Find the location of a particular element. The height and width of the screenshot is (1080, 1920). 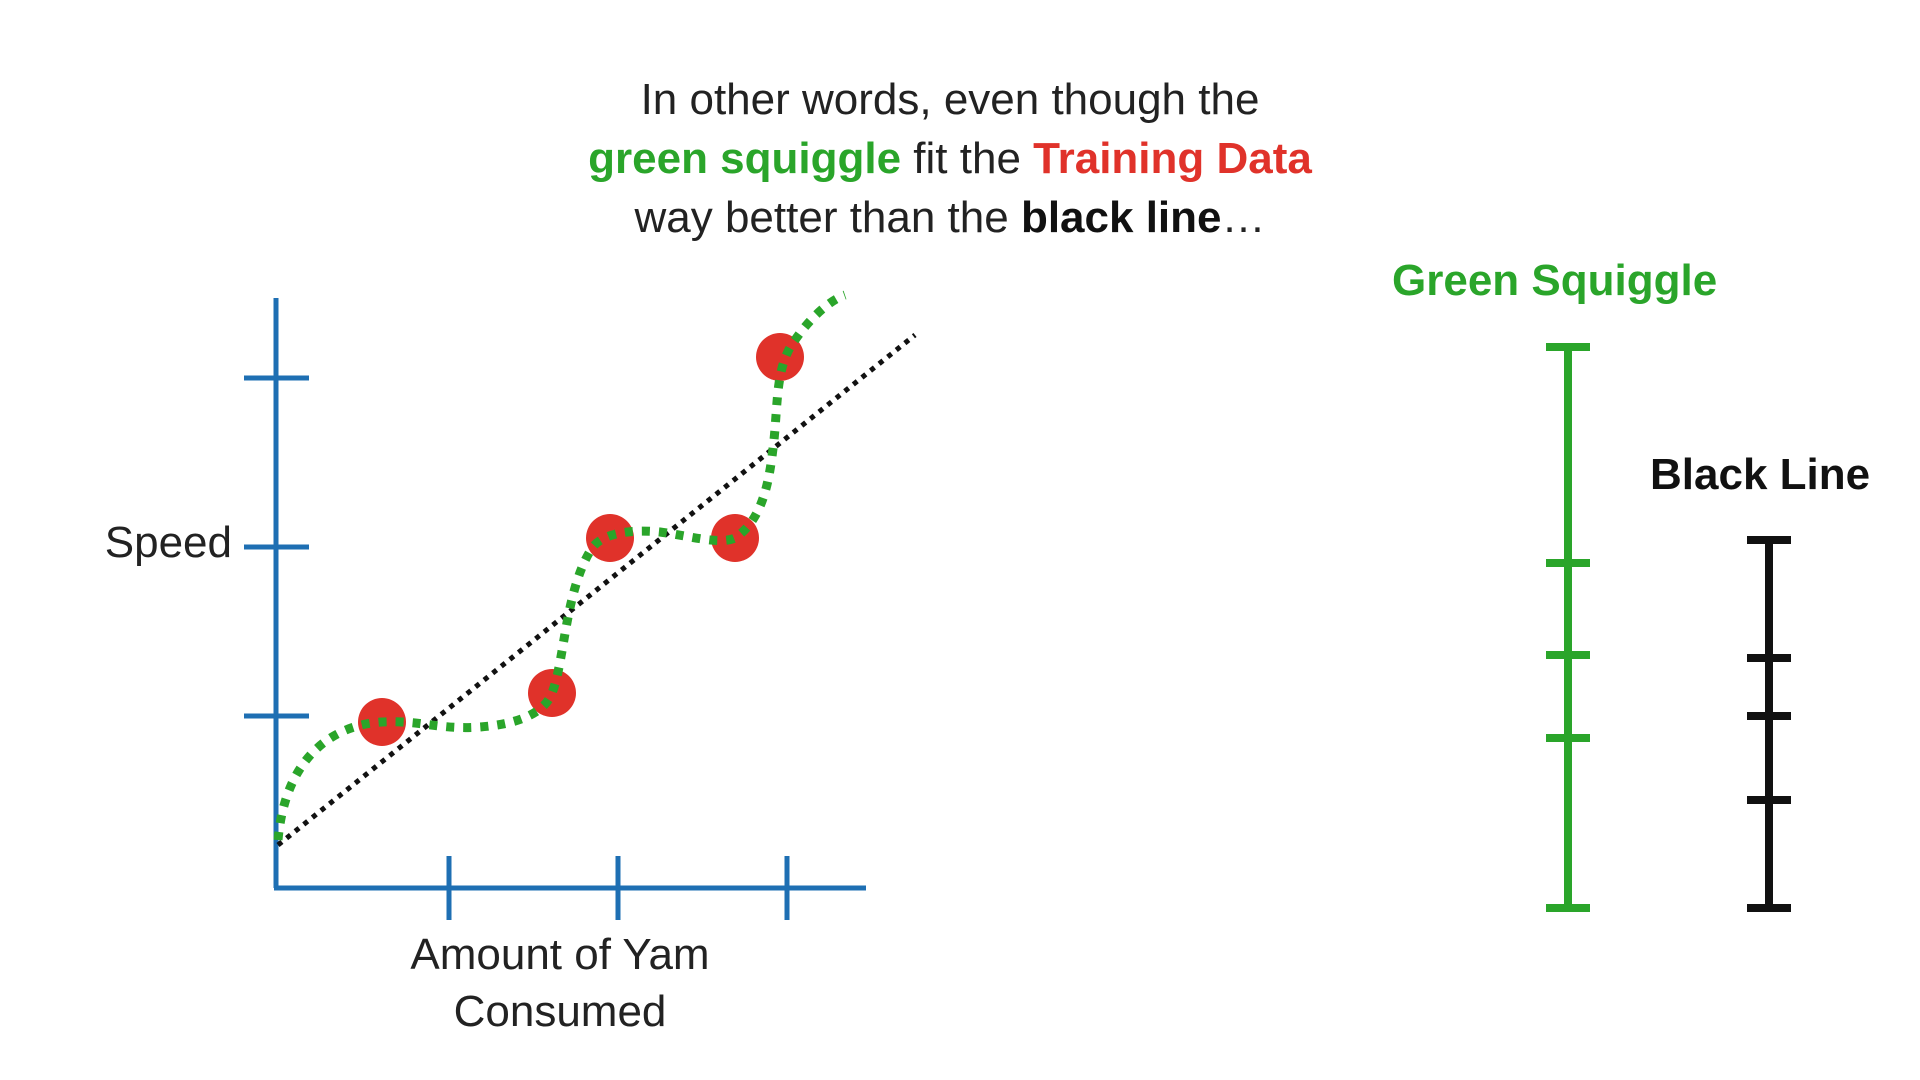

green-squiggle-bar is located at coordinates (1568, 627).